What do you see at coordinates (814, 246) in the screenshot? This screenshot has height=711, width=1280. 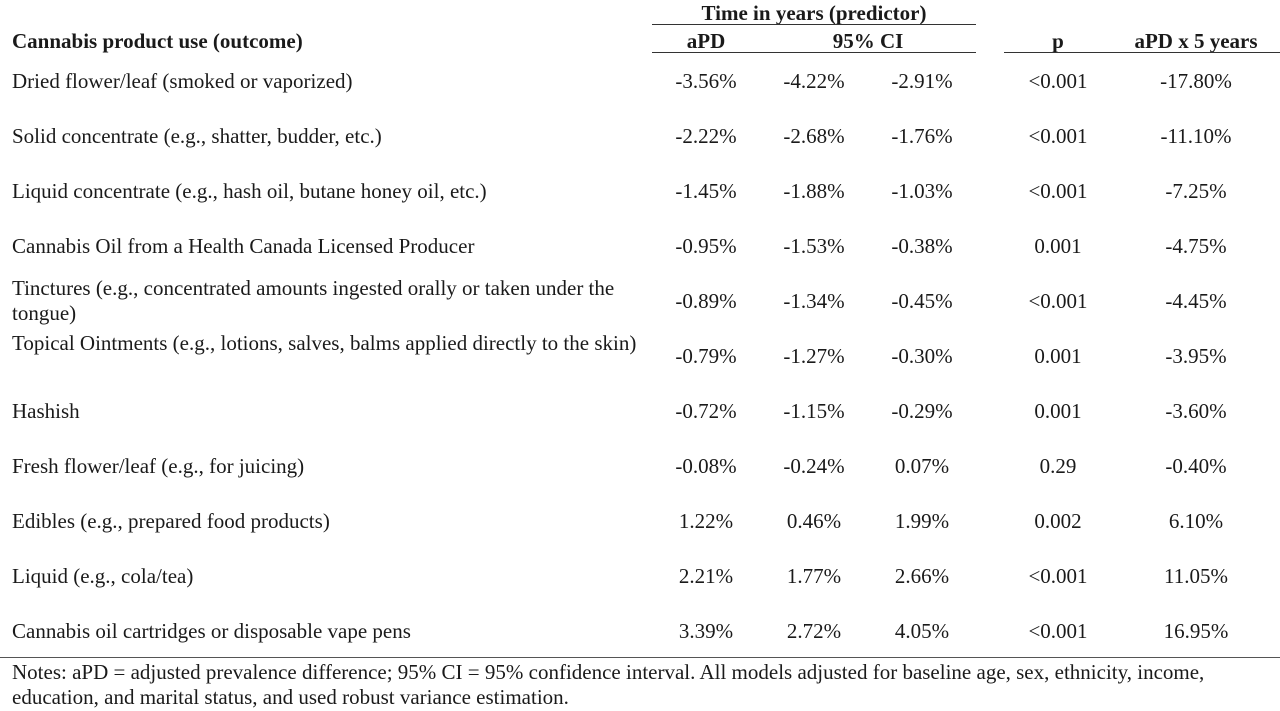 I see `ci-low-cell: -1.53%` at bounding box center [814, 246].